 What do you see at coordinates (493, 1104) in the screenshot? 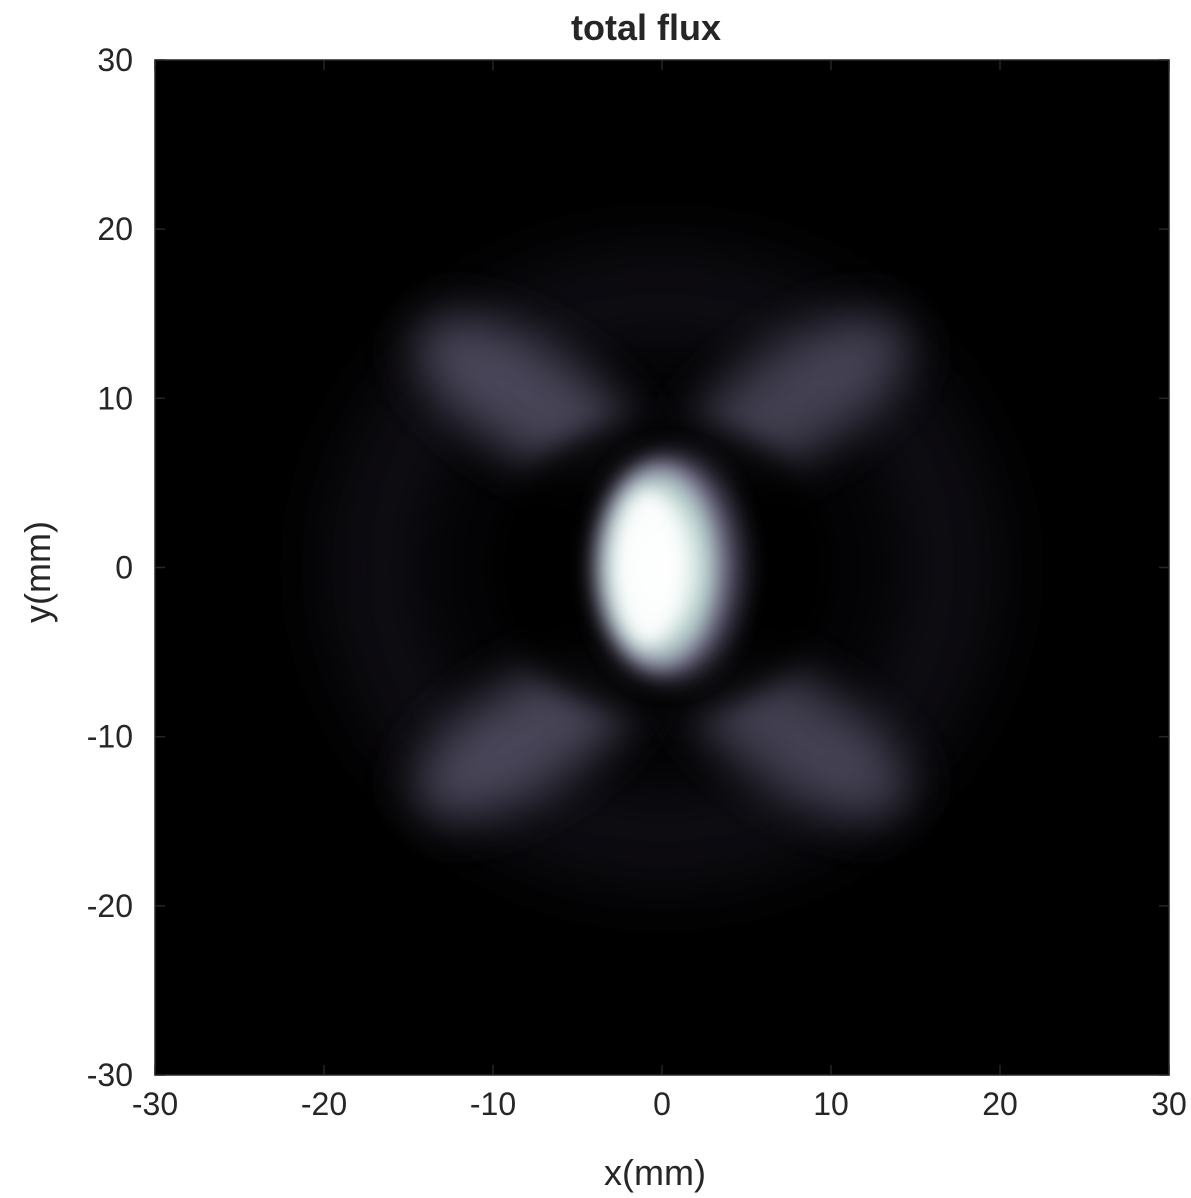
I see `x-tick-label: -10` at bounding box center [493, 1104].